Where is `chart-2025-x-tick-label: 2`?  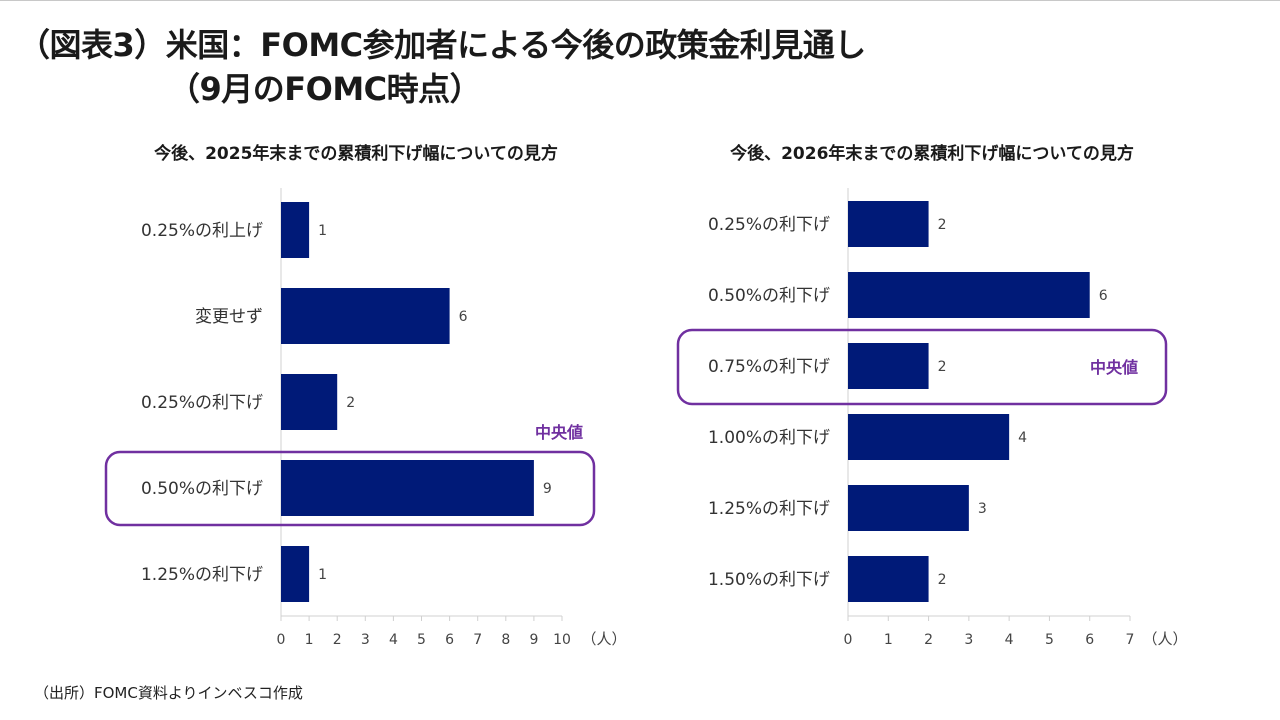 chart-2025-x-tick-label: 2 is located at coordinates (337, 640).